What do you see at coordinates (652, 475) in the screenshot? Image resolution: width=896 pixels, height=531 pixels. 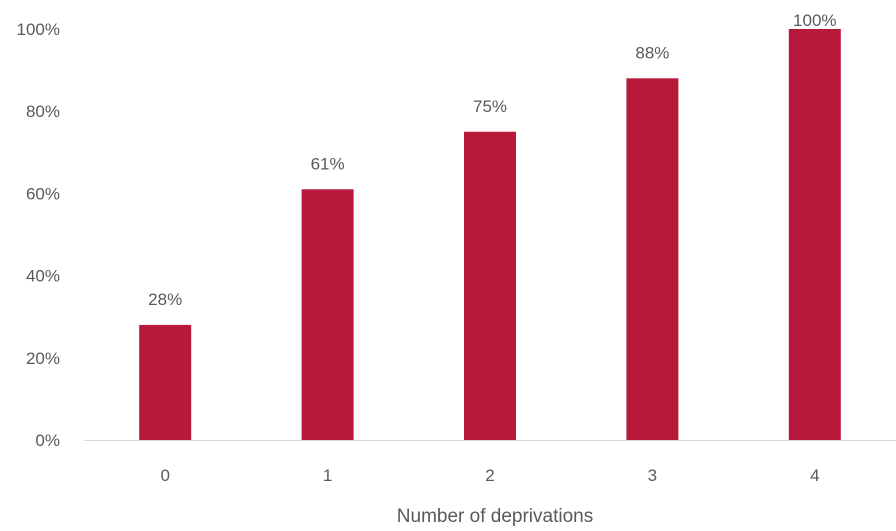 I see `x-tick-label: 3` at bounding box center [652, 475].